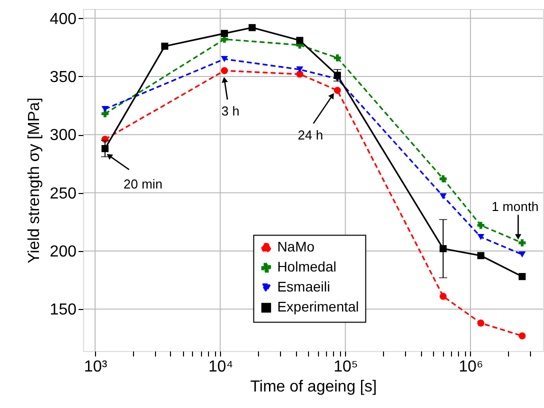  What do you see at coordinates (306, 266) in the screenshot?
I see `legend-label: Holmedal` at bounding box center [306, 266].